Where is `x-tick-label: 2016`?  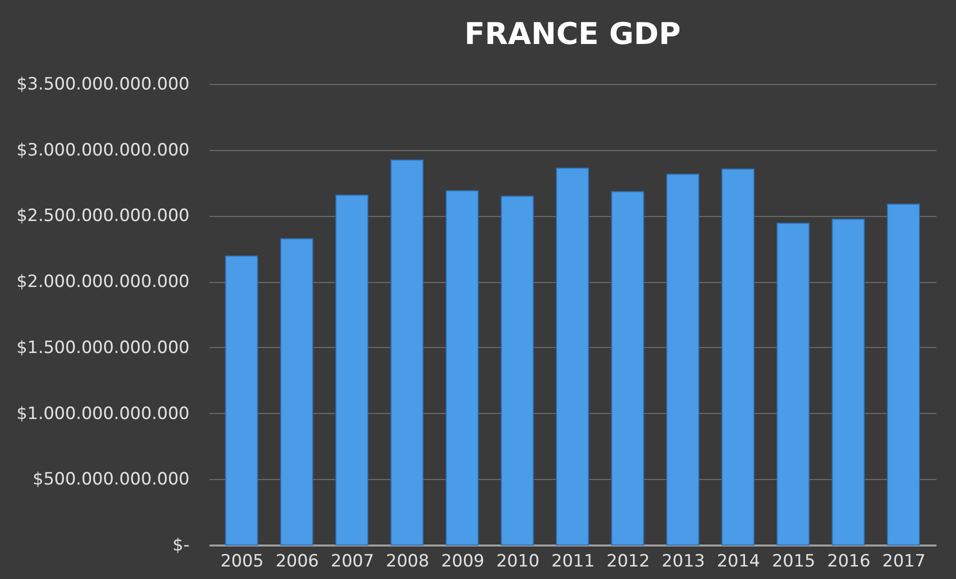 x-tick-label: 2016 is located at coordinates (848, 562).